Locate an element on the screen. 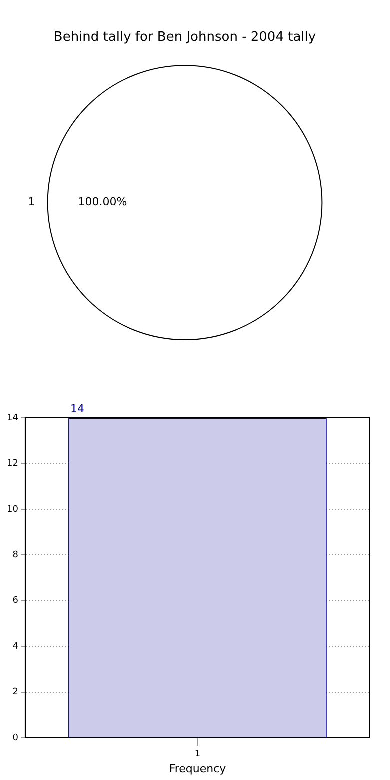 This screenshot has height=780, width=390. x-axis-title: Frequency is located at coordinates (198, 769).